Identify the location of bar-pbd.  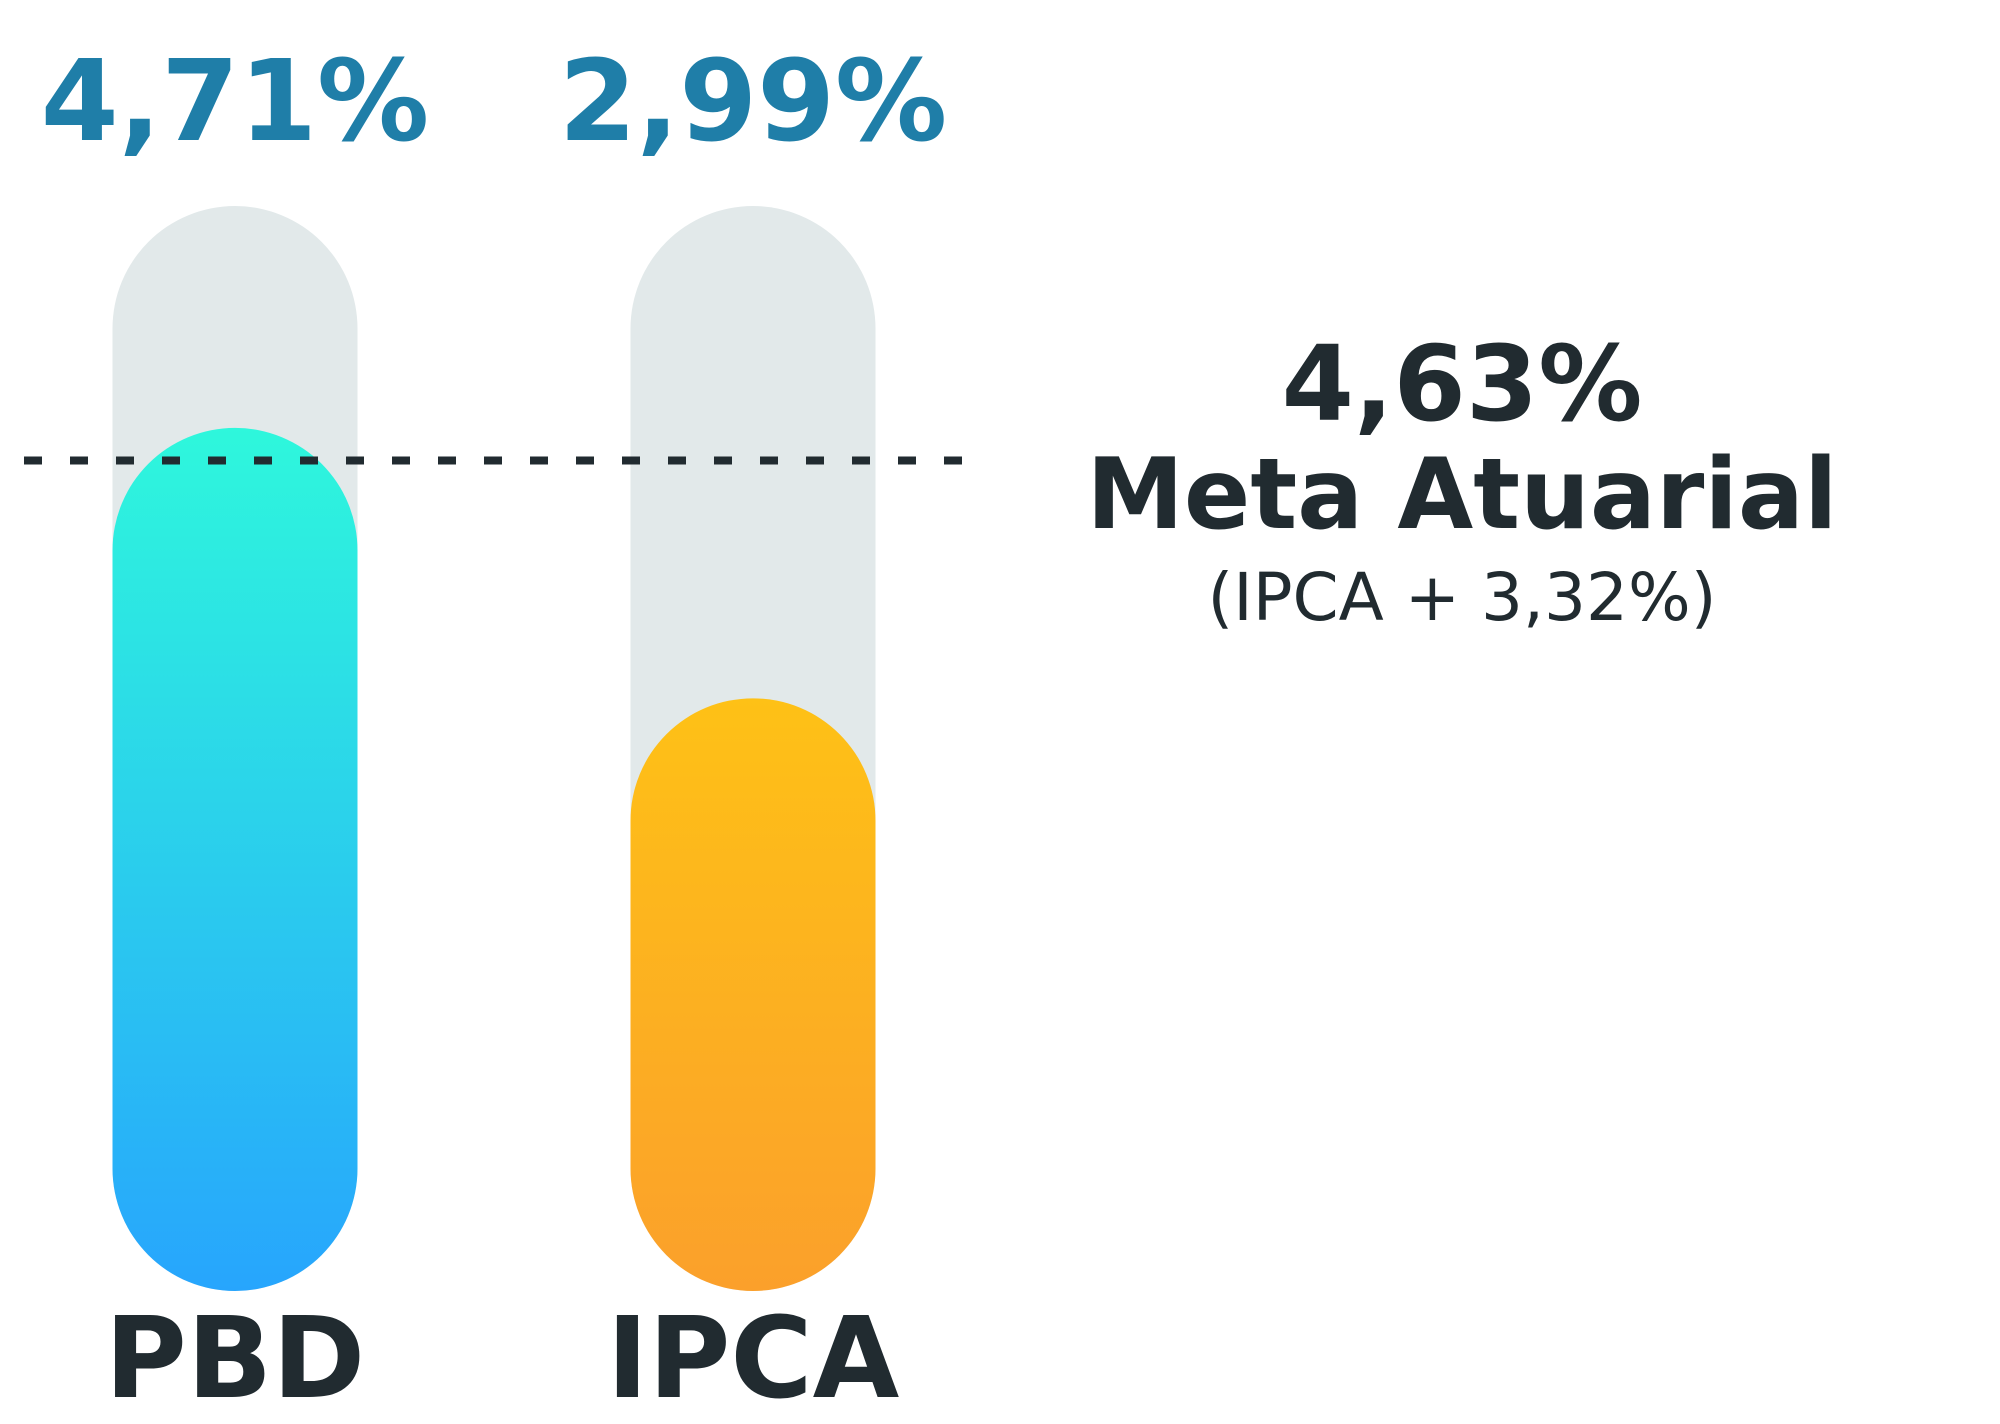
(235, 859).